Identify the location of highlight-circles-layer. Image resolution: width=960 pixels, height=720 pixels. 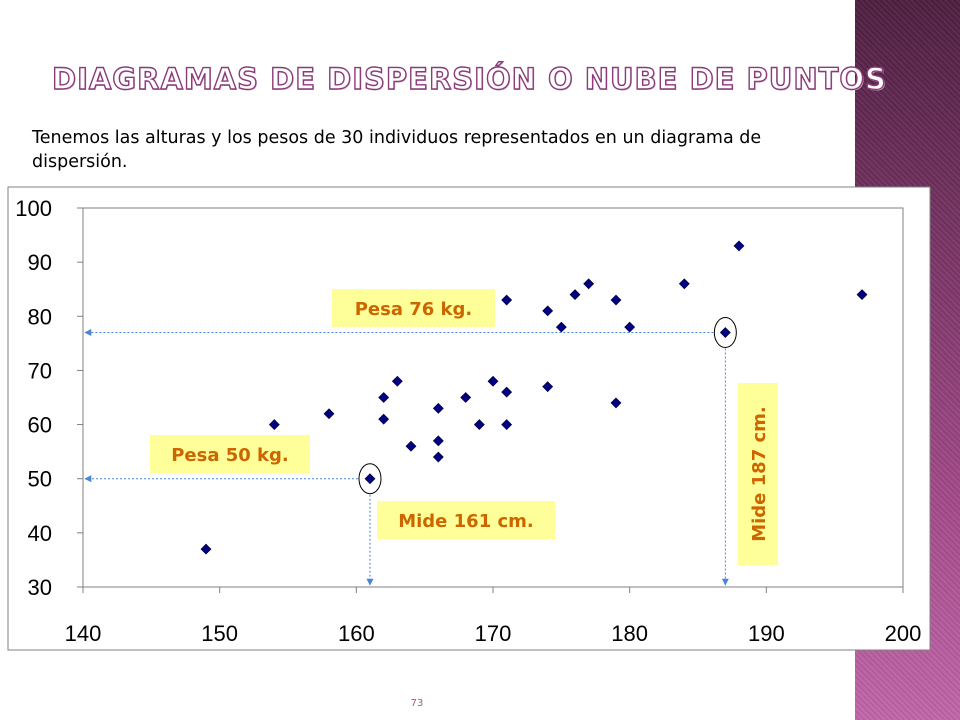
(547, 406).